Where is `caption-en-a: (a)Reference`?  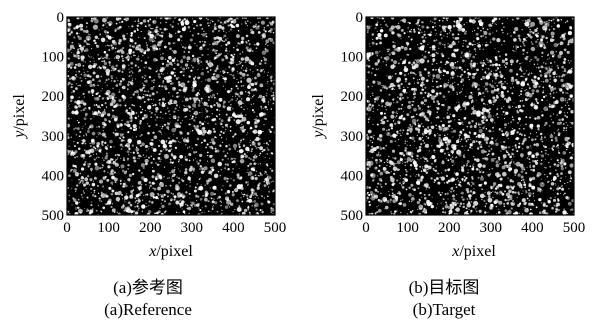 caption-en-a: (a)Reference is located at coordinates (148, 309).